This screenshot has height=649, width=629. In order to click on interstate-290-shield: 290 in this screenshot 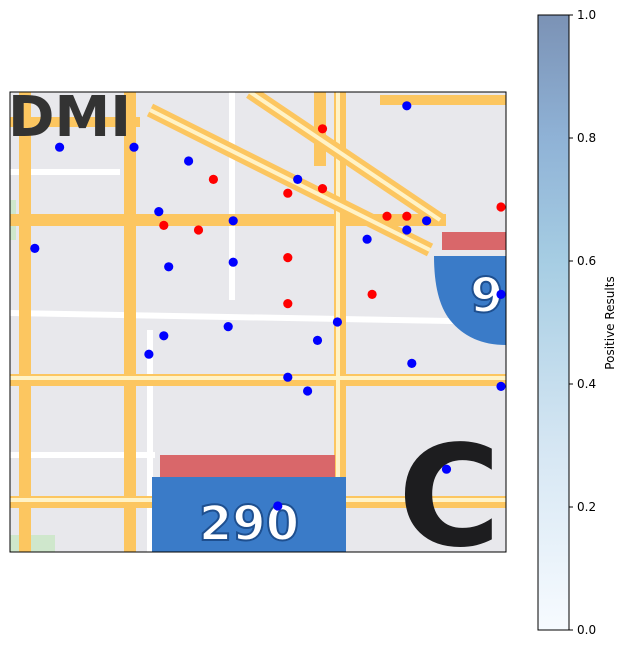, I will do `click(249, 503)`.